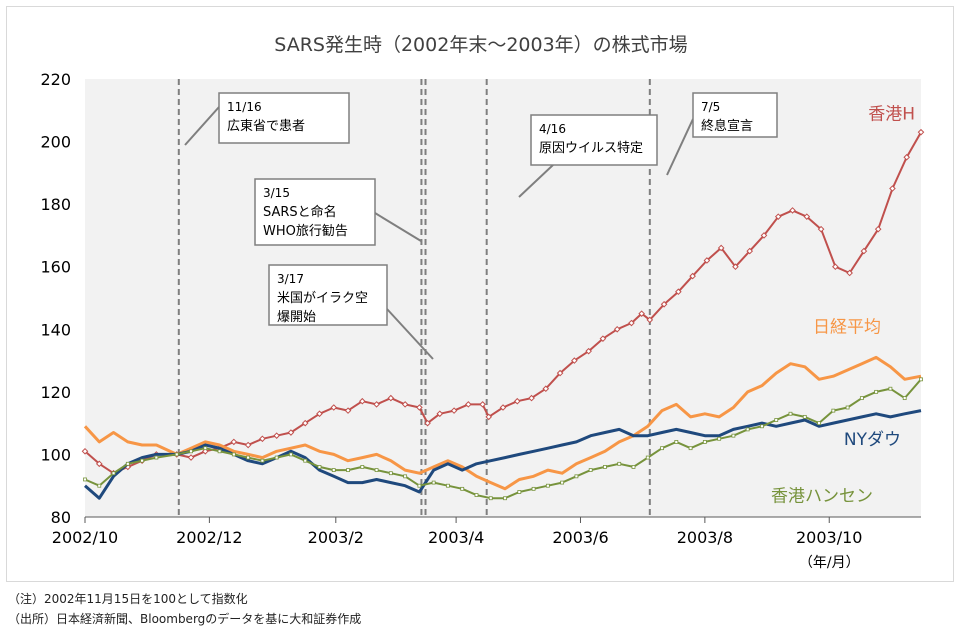  I want to click on callout-text: 米国がイラク空, so click(322, 298).